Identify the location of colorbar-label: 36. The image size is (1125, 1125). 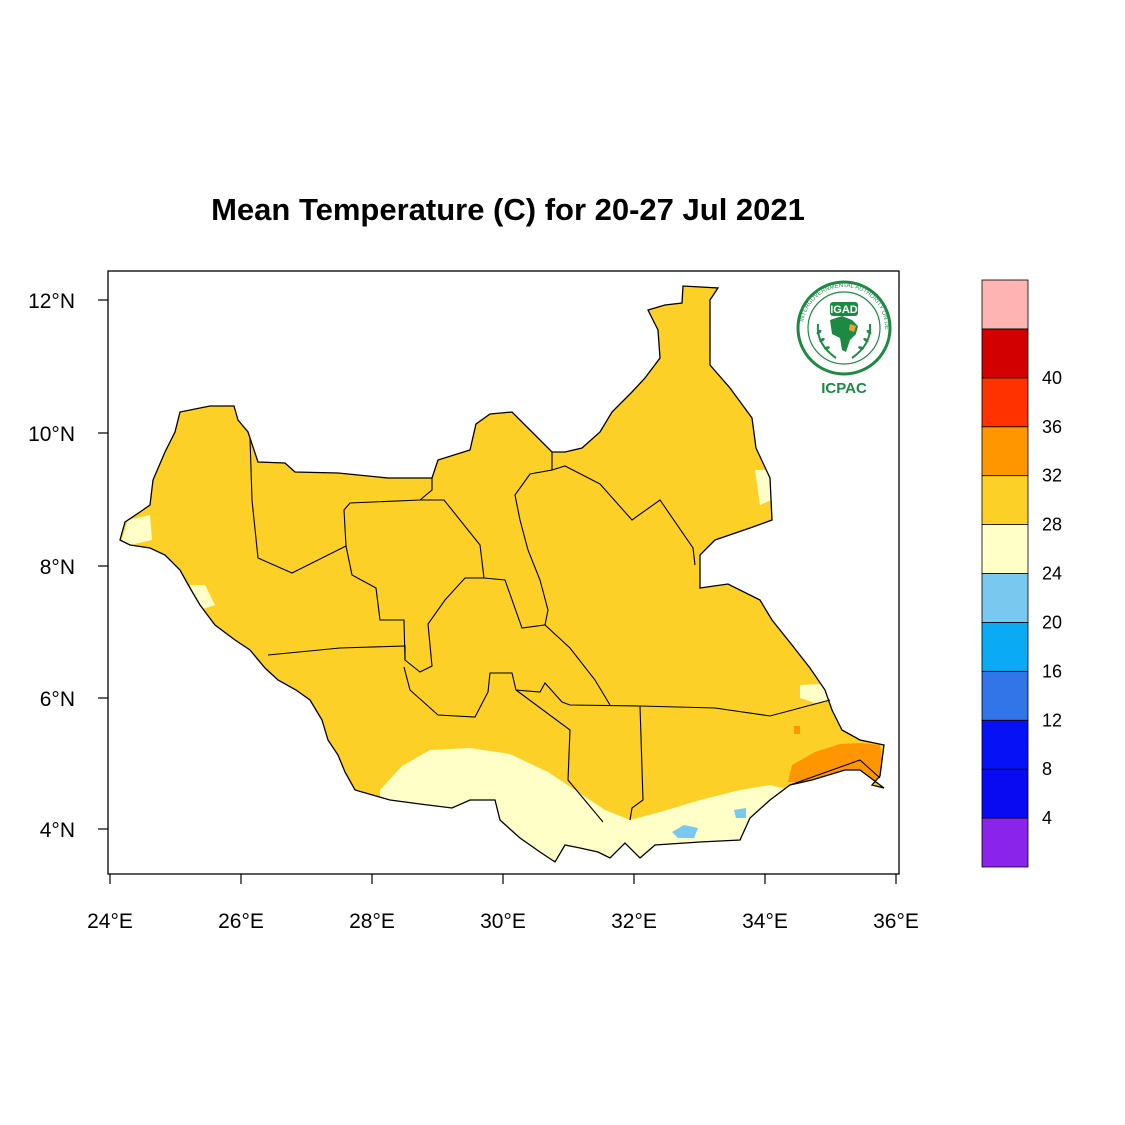
(1052, 427).